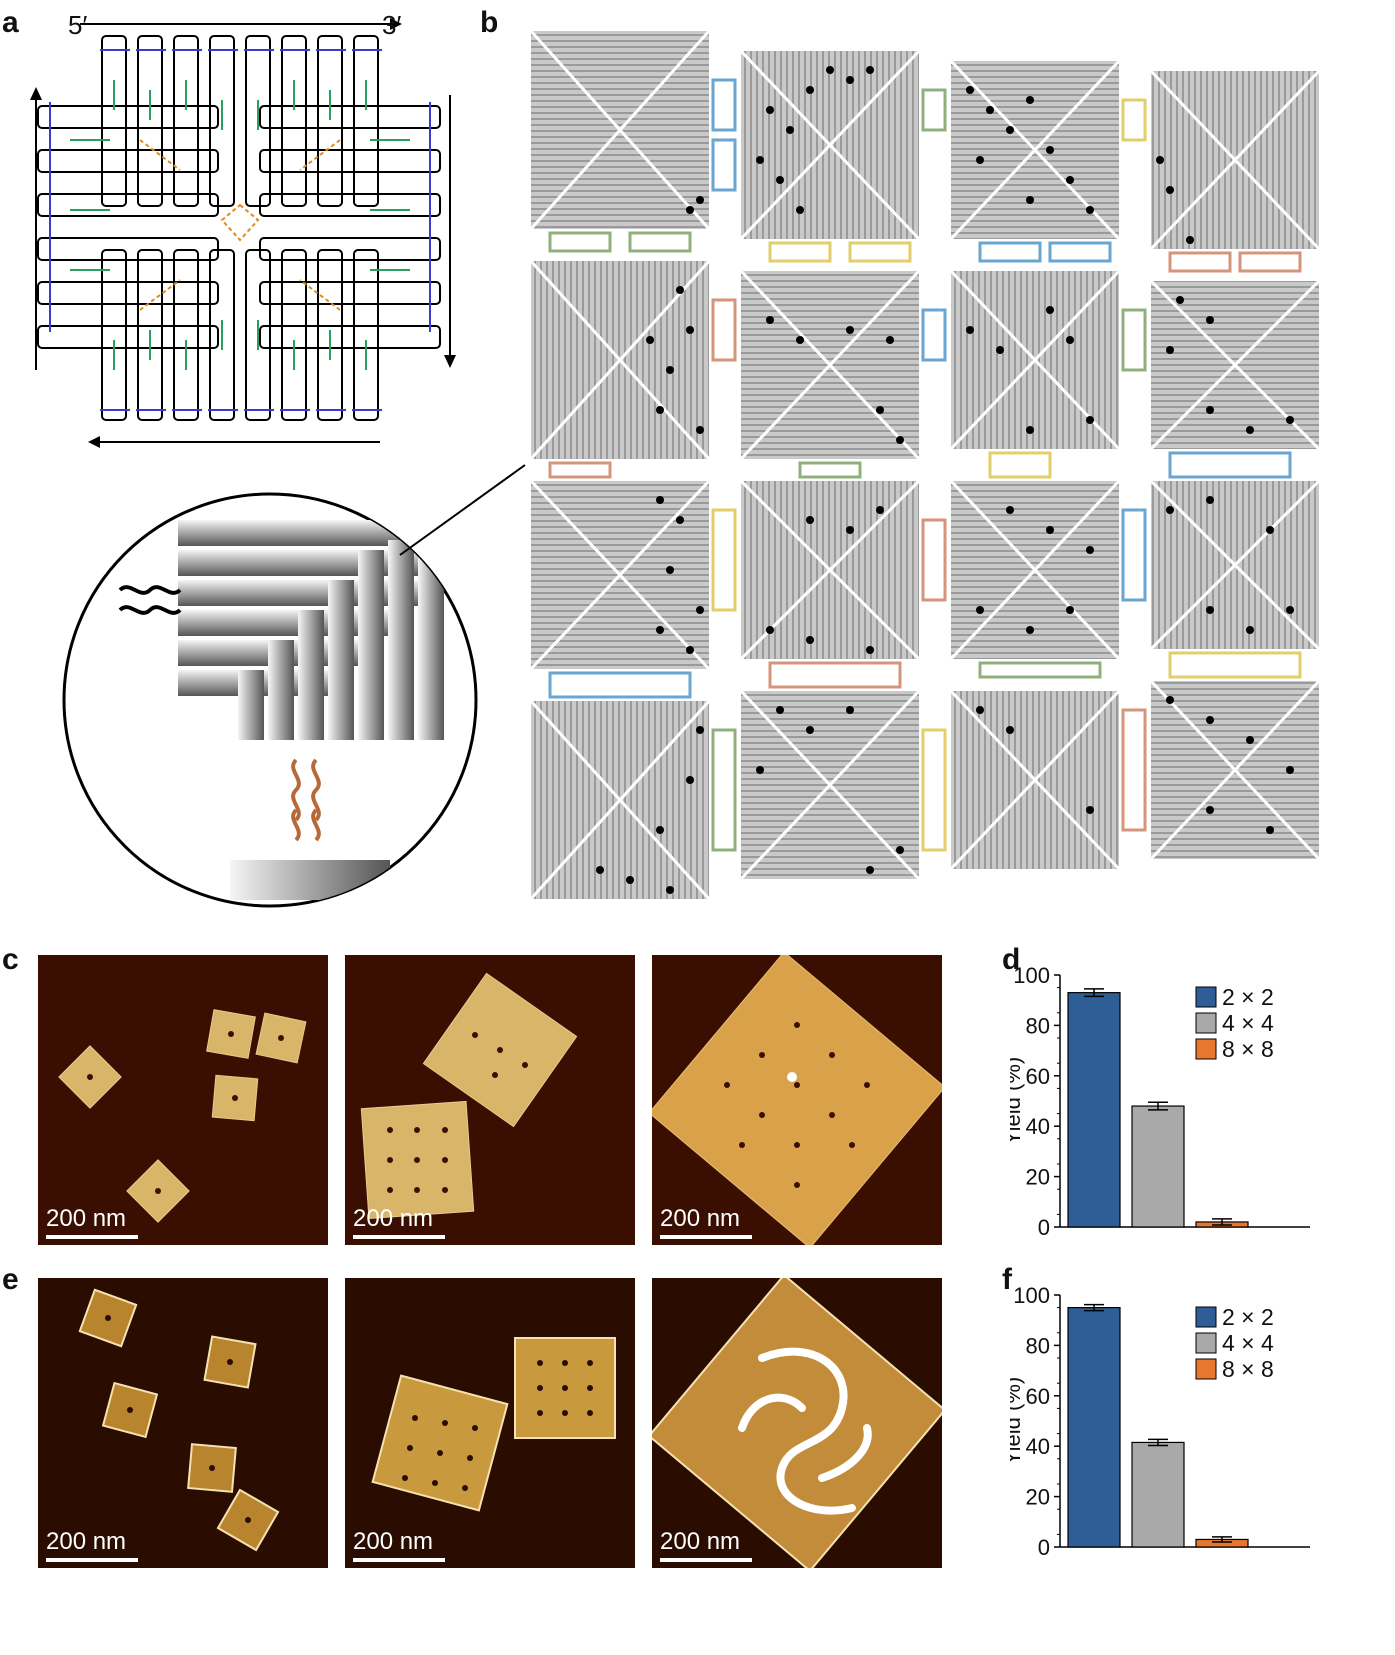 The height and width of the screenshot is (1655, 1395). I want to click on scale-bar-c3: 200 nm, so click(706, 1222).